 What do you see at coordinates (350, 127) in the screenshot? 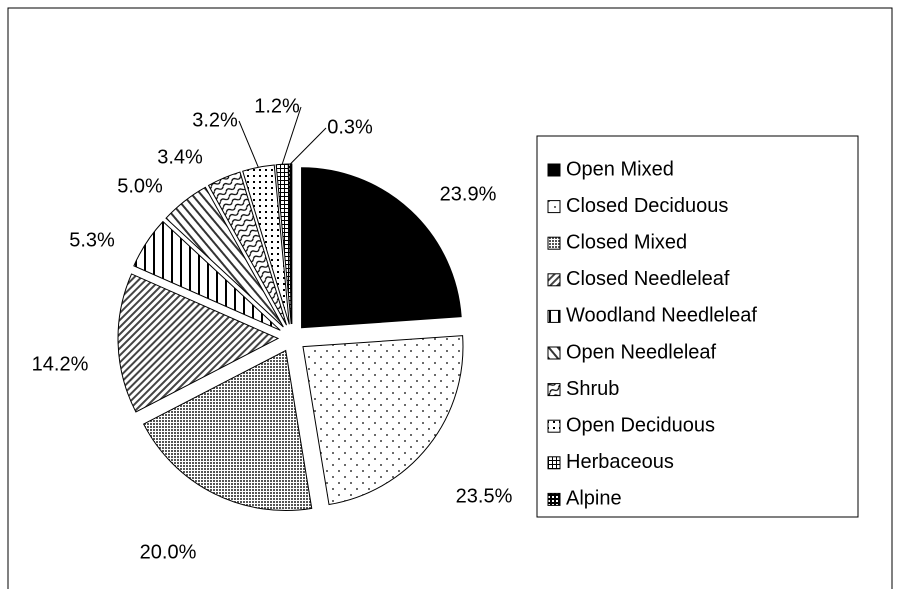
I see `data-label: 0.3%` at bounding box center [350, 127].